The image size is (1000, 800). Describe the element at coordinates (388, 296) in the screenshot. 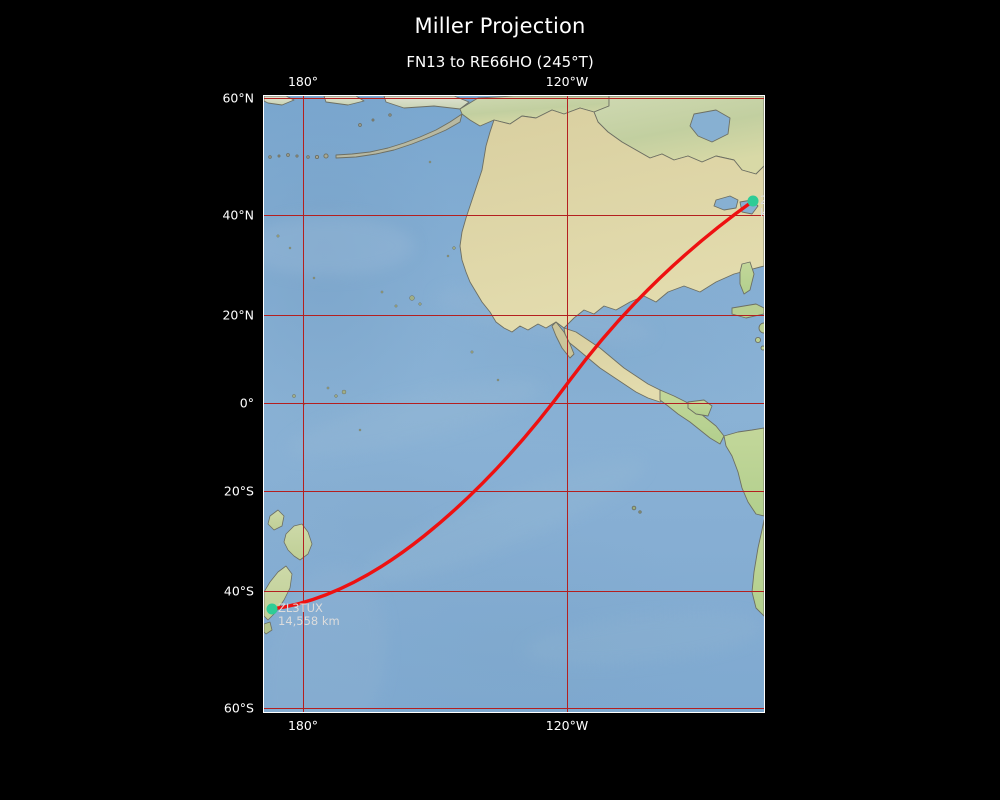

I see `pacific-islands` at that location.